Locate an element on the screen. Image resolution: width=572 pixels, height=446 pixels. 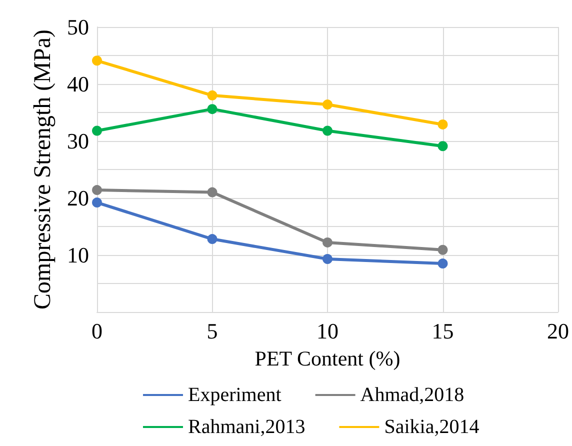
x-tick-label: 20 is located at coordinates (558, 331).